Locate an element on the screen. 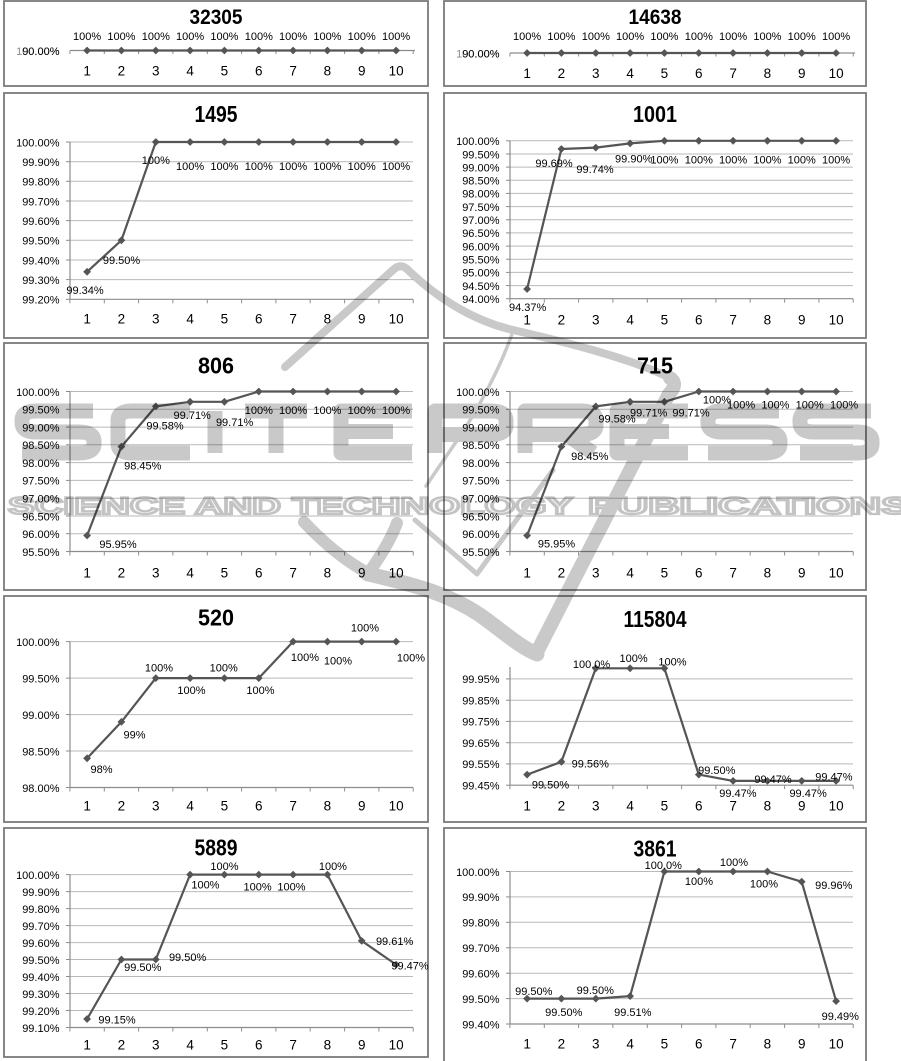 This screenshot has height=1061, width=901. svg-text: 94.50% is located at coordinates (481, 287).